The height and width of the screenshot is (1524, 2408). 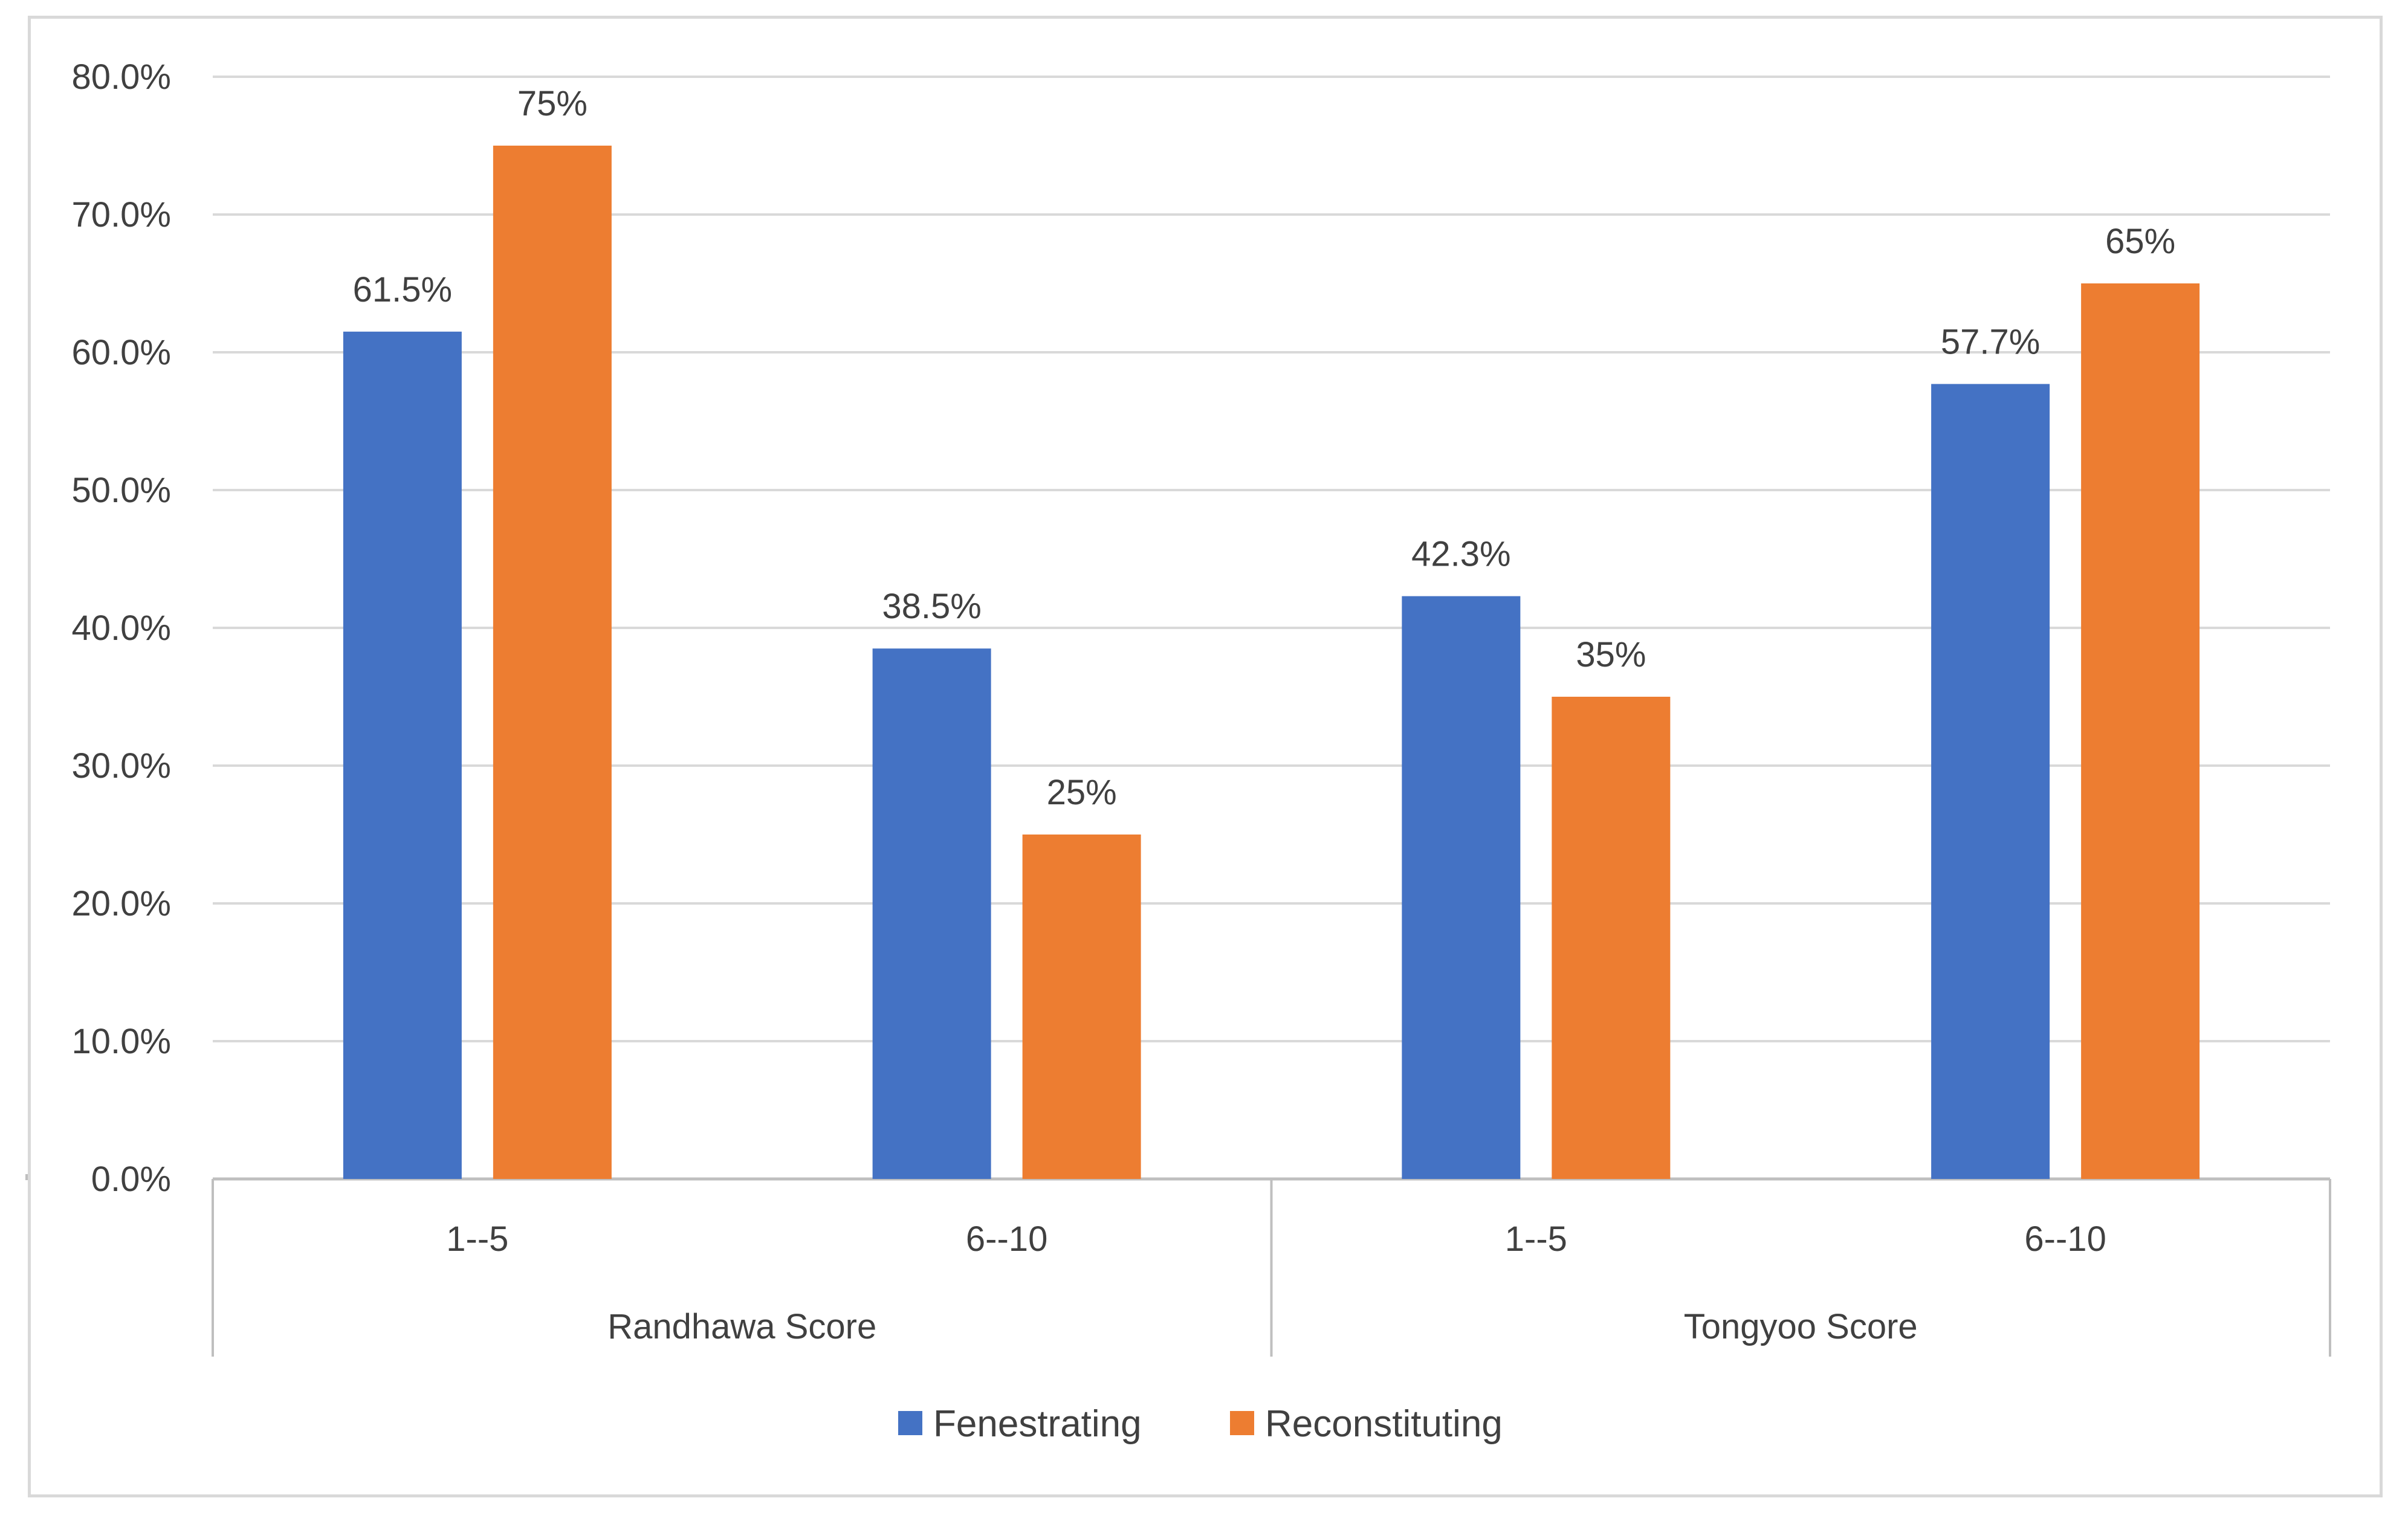 What do you see at coordinates (121, 903) in the screenshot?
I see `y-tick-label: 20.0%` at bounding box center [121, 903].